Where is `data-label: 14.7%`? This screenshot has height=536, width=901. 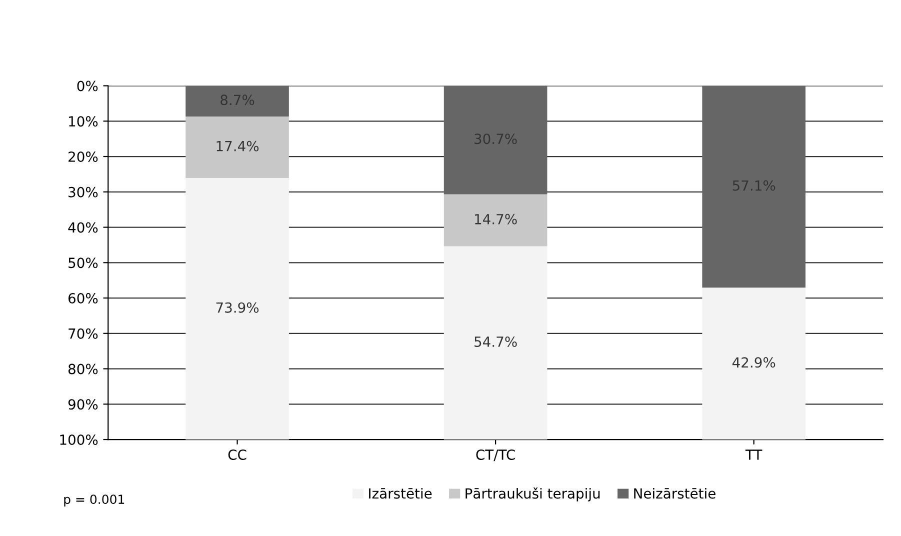
data-label: 14.7% is located at coordinates (496, 219).